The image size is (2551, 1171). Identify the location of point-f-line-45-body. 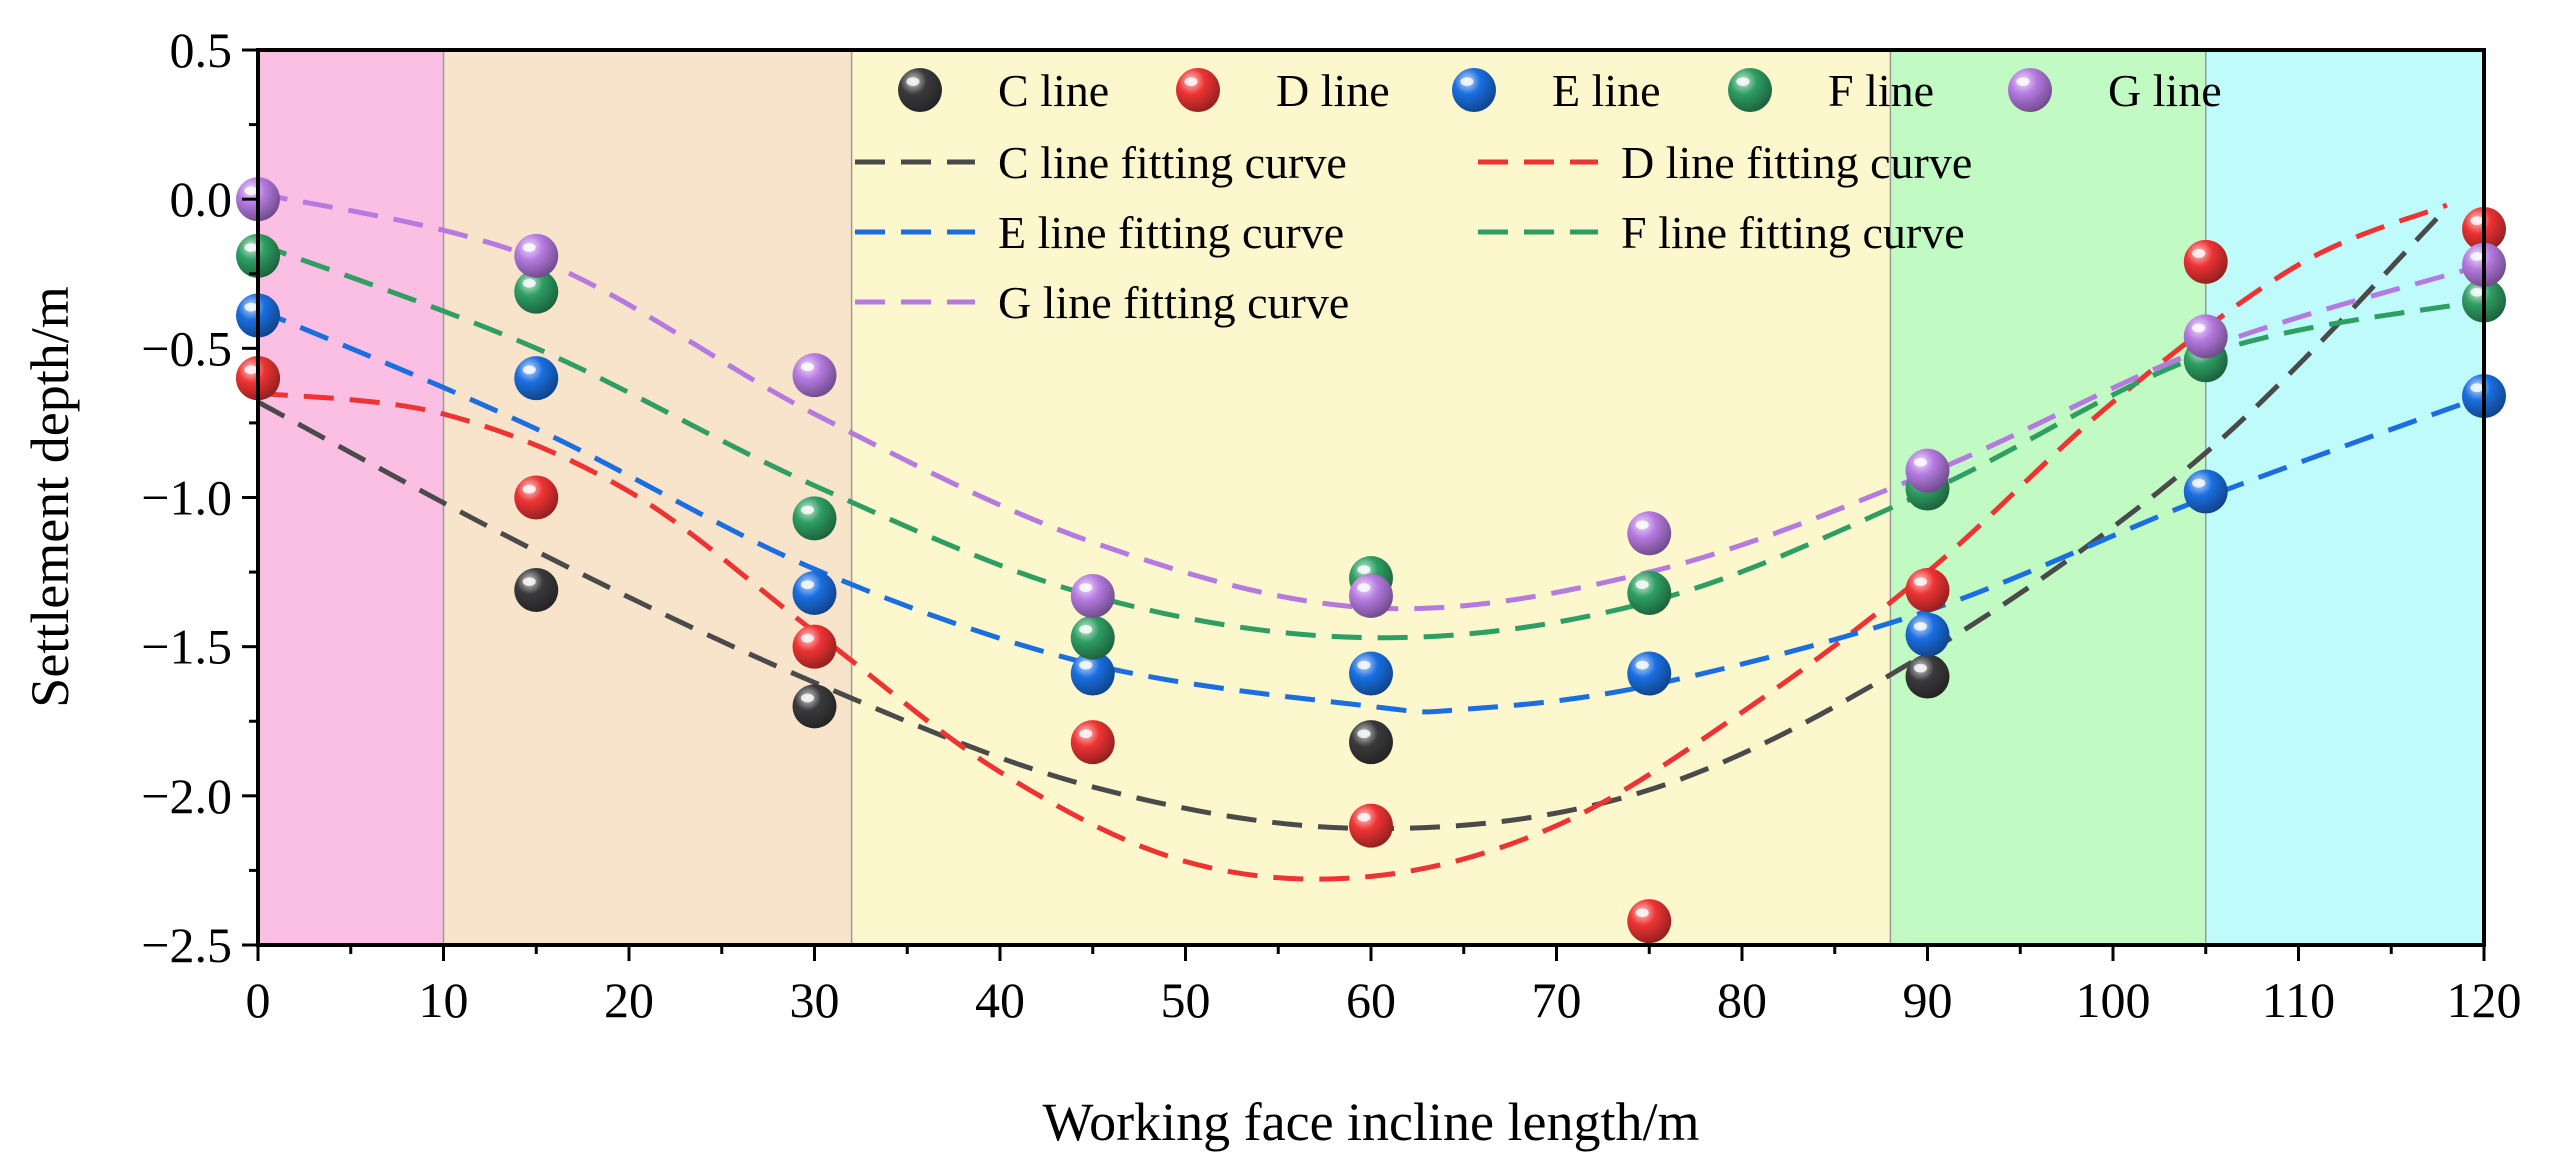
(1092, 637).